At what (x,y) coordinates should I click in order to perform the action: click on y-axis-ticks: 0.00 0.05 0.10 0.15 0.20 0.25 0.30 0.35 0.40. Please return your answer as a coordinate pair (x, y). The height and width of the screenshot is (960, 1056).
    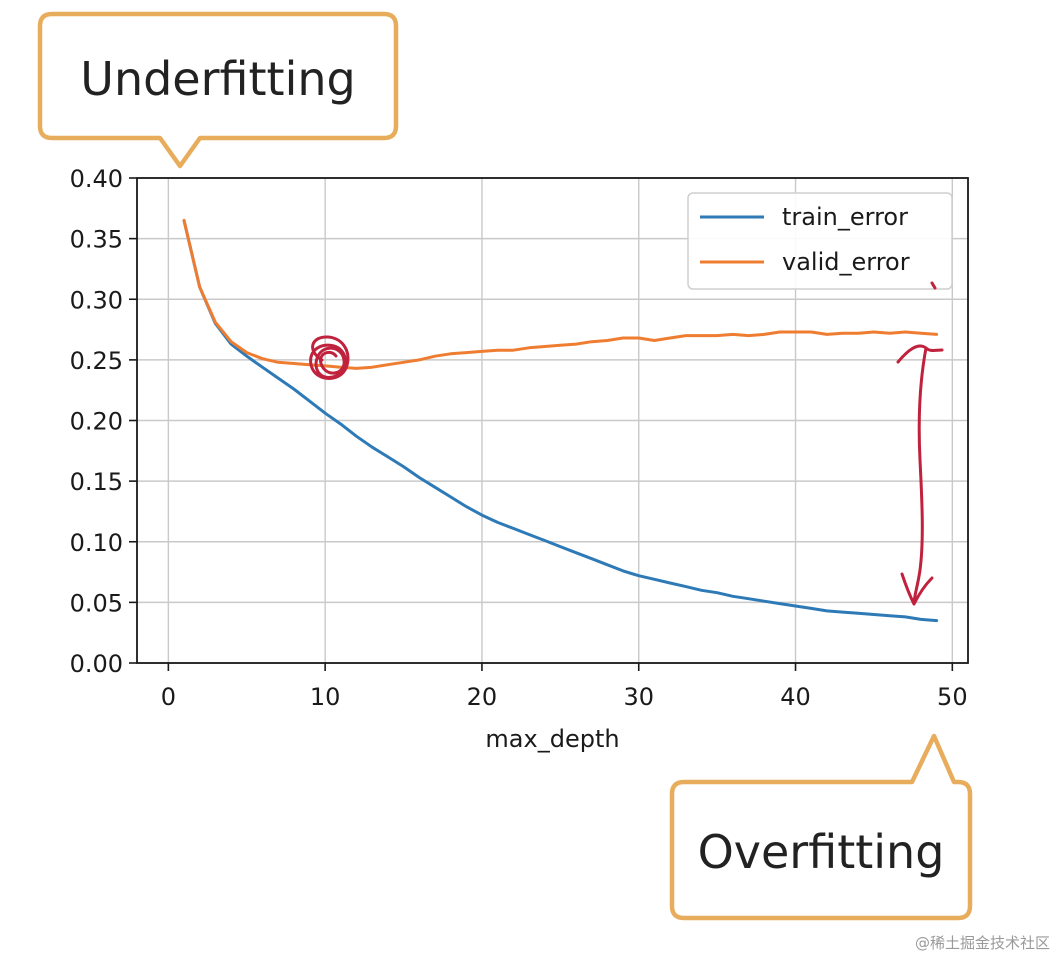
    Looking at the image, I should click on (103, 421).